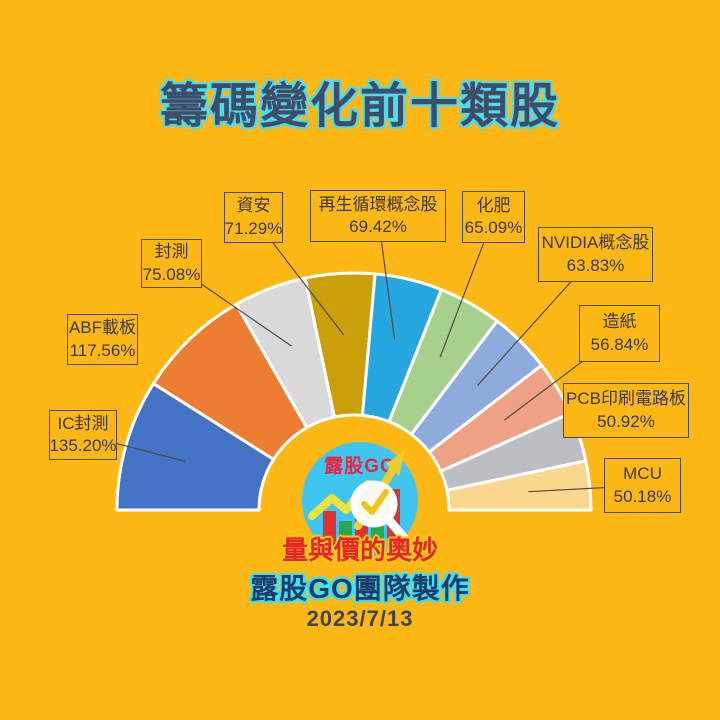 The height and width of the screenshot is (720, 720). Describe the element at coordinates (397, 529) in the screenshot. I see `magnifier-handle-icon` at that location.